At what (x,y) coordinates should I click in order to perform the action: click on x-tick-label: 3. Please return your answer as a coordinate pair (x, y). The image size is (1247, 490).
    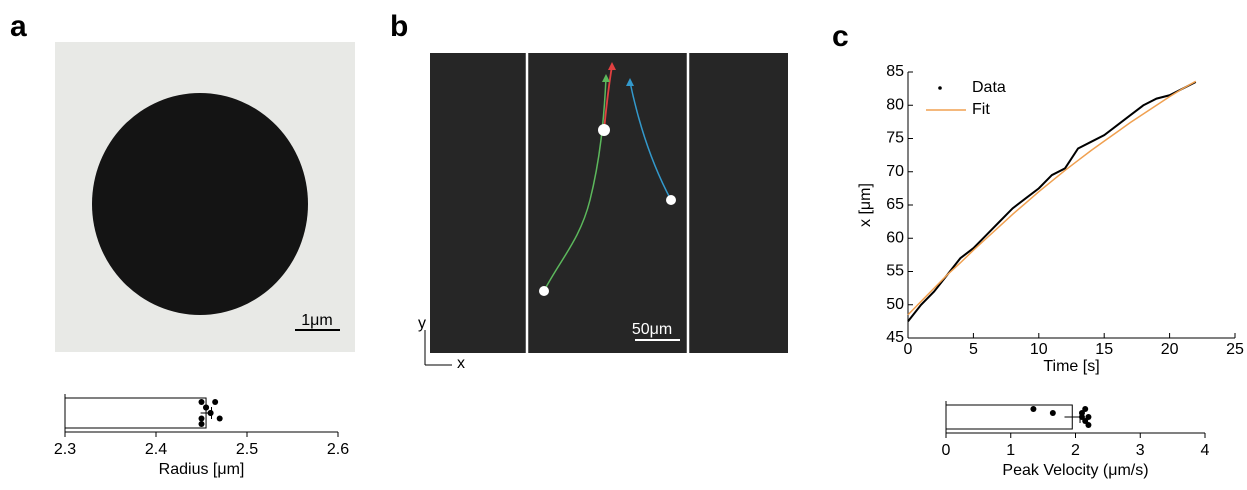
    Looking at the image, I should click on (1140, 450).